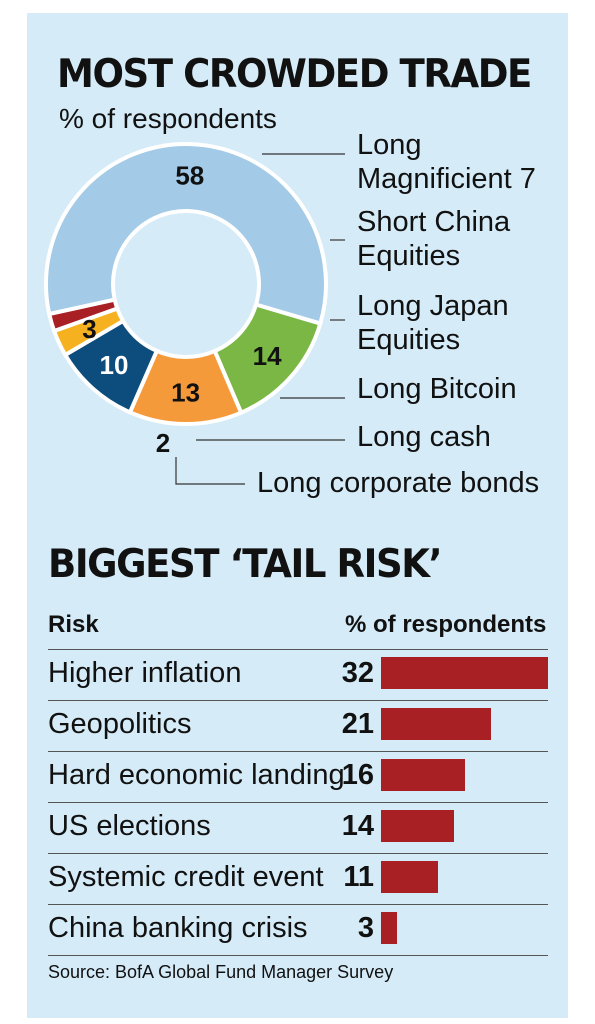 The width and height of the screenshot is (595, 1024). What do you see at coordinates (185, 392) in the screenshot?
I see `donut-value-3: 13` at bounding box center [185, 392].